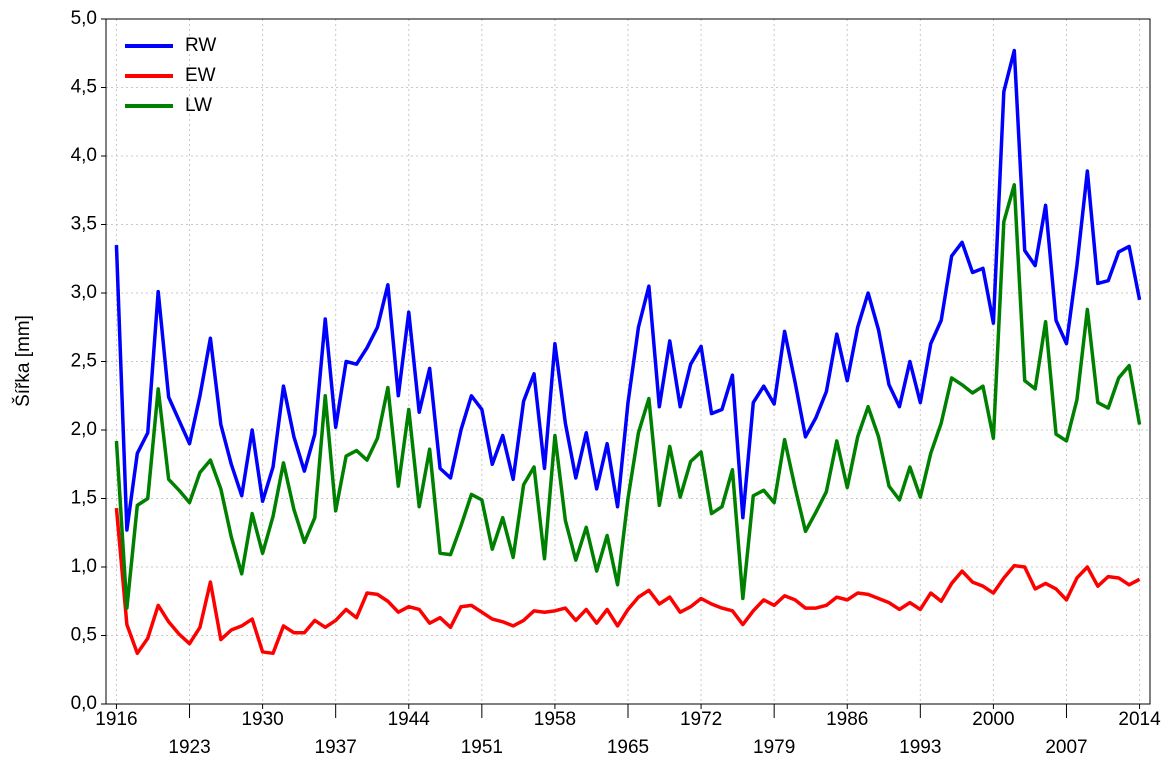 Image resolution: width=1174 pixels, height=773 pixels. What do you see at coordinates (847, 719) in the screenshot?
I see `x-tick-label: 1986` at bounding box center [847, 719].